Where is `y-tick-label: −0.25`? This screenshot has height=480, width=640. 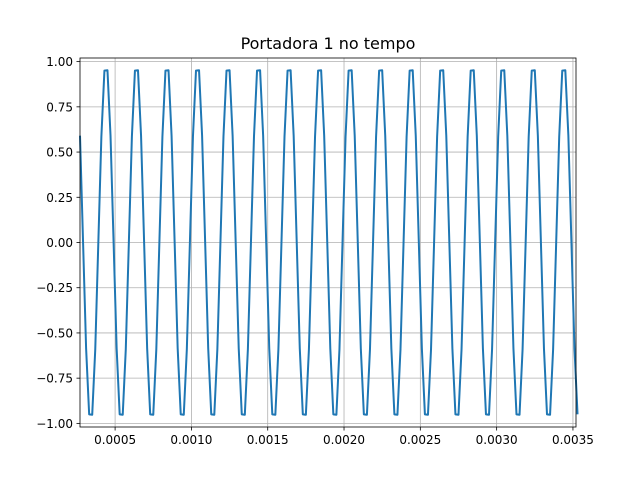 y-tick-label: −0.25 is located at coordinates (54, 288).